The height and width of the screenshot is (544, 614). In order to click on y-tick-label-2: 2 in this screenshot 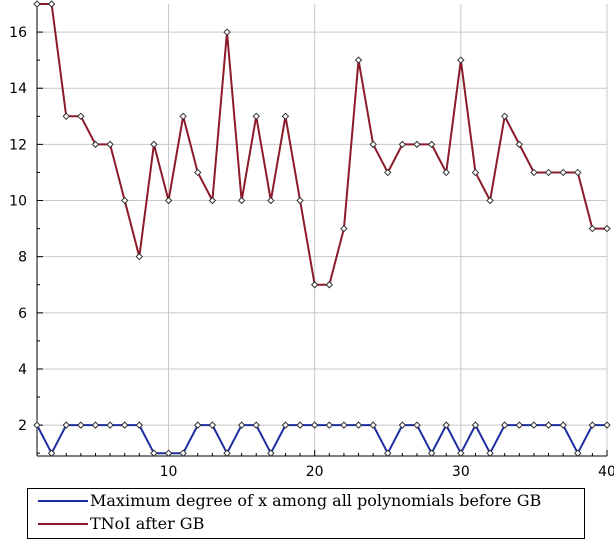, I will do `click(22, 426)`.